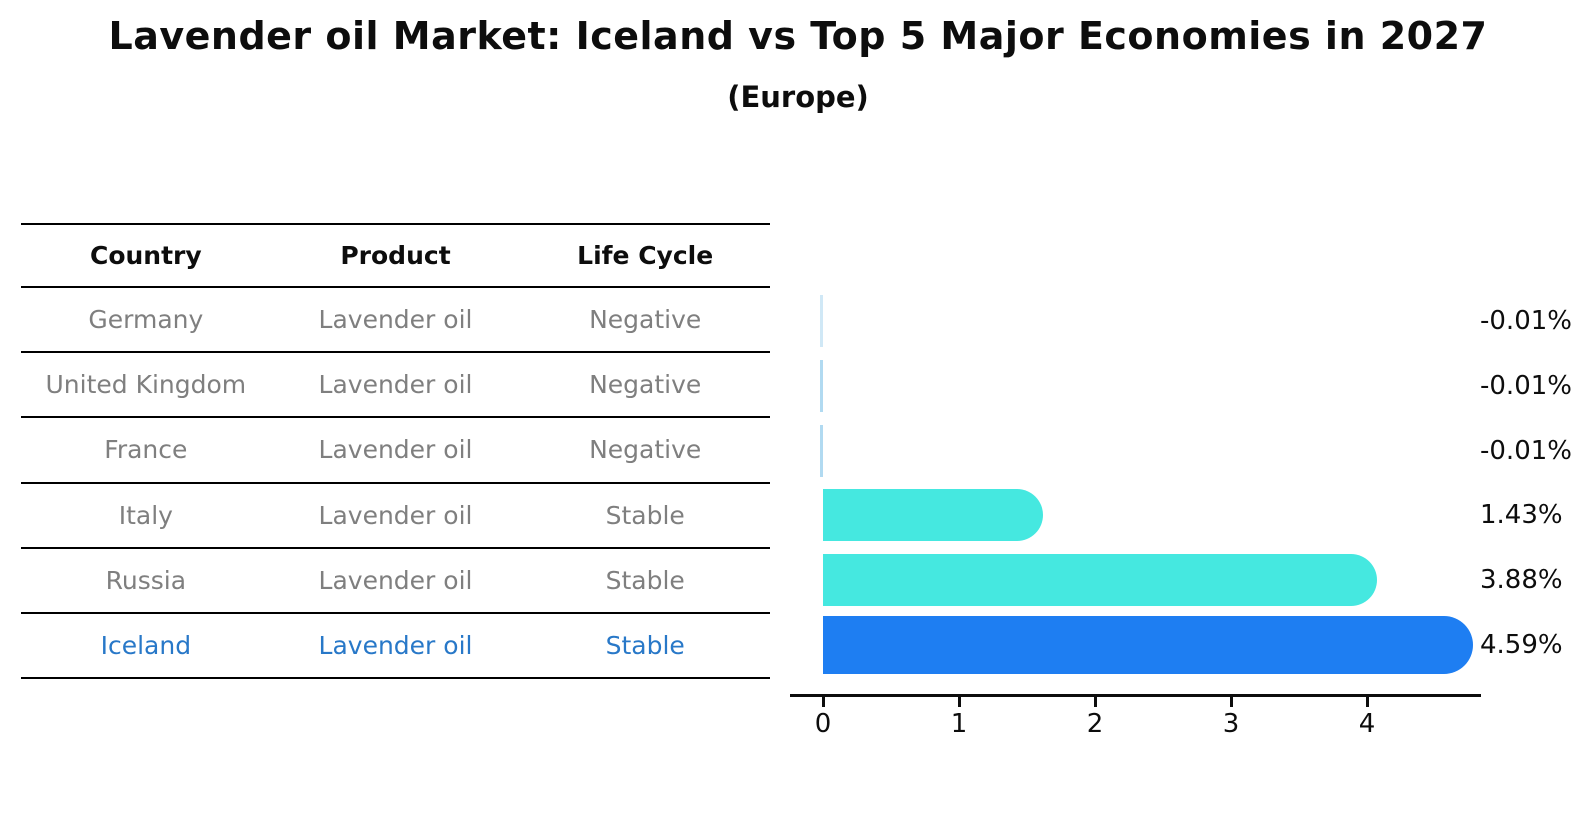  Describe the element at coordinates (823, 724) in the screenshot. I see `x-axis-tick-label-0: 0` at that location.